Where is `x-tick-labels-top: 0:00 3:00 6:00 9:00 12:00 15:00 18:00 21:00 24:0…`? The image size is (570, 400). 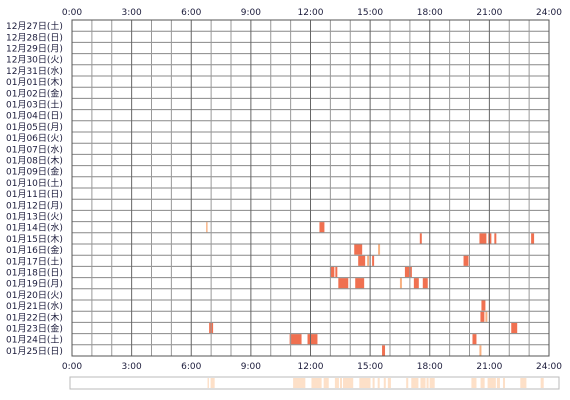
x-tick-labels-top: 0:00 3:00 6:00 9:00 12:00 15:00 18:00 21:00 24:0… is located at coordinates (312, 13).